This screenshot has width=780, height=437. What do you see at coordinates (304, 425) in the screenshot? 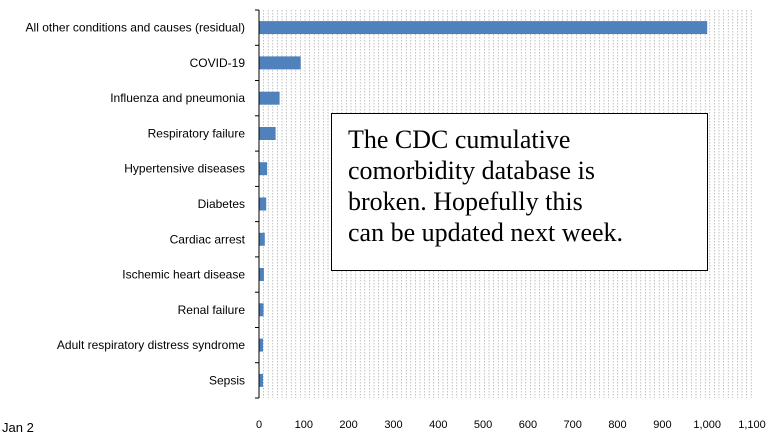
I see `x-tick-label: 100` at bounding box center [304, 425].